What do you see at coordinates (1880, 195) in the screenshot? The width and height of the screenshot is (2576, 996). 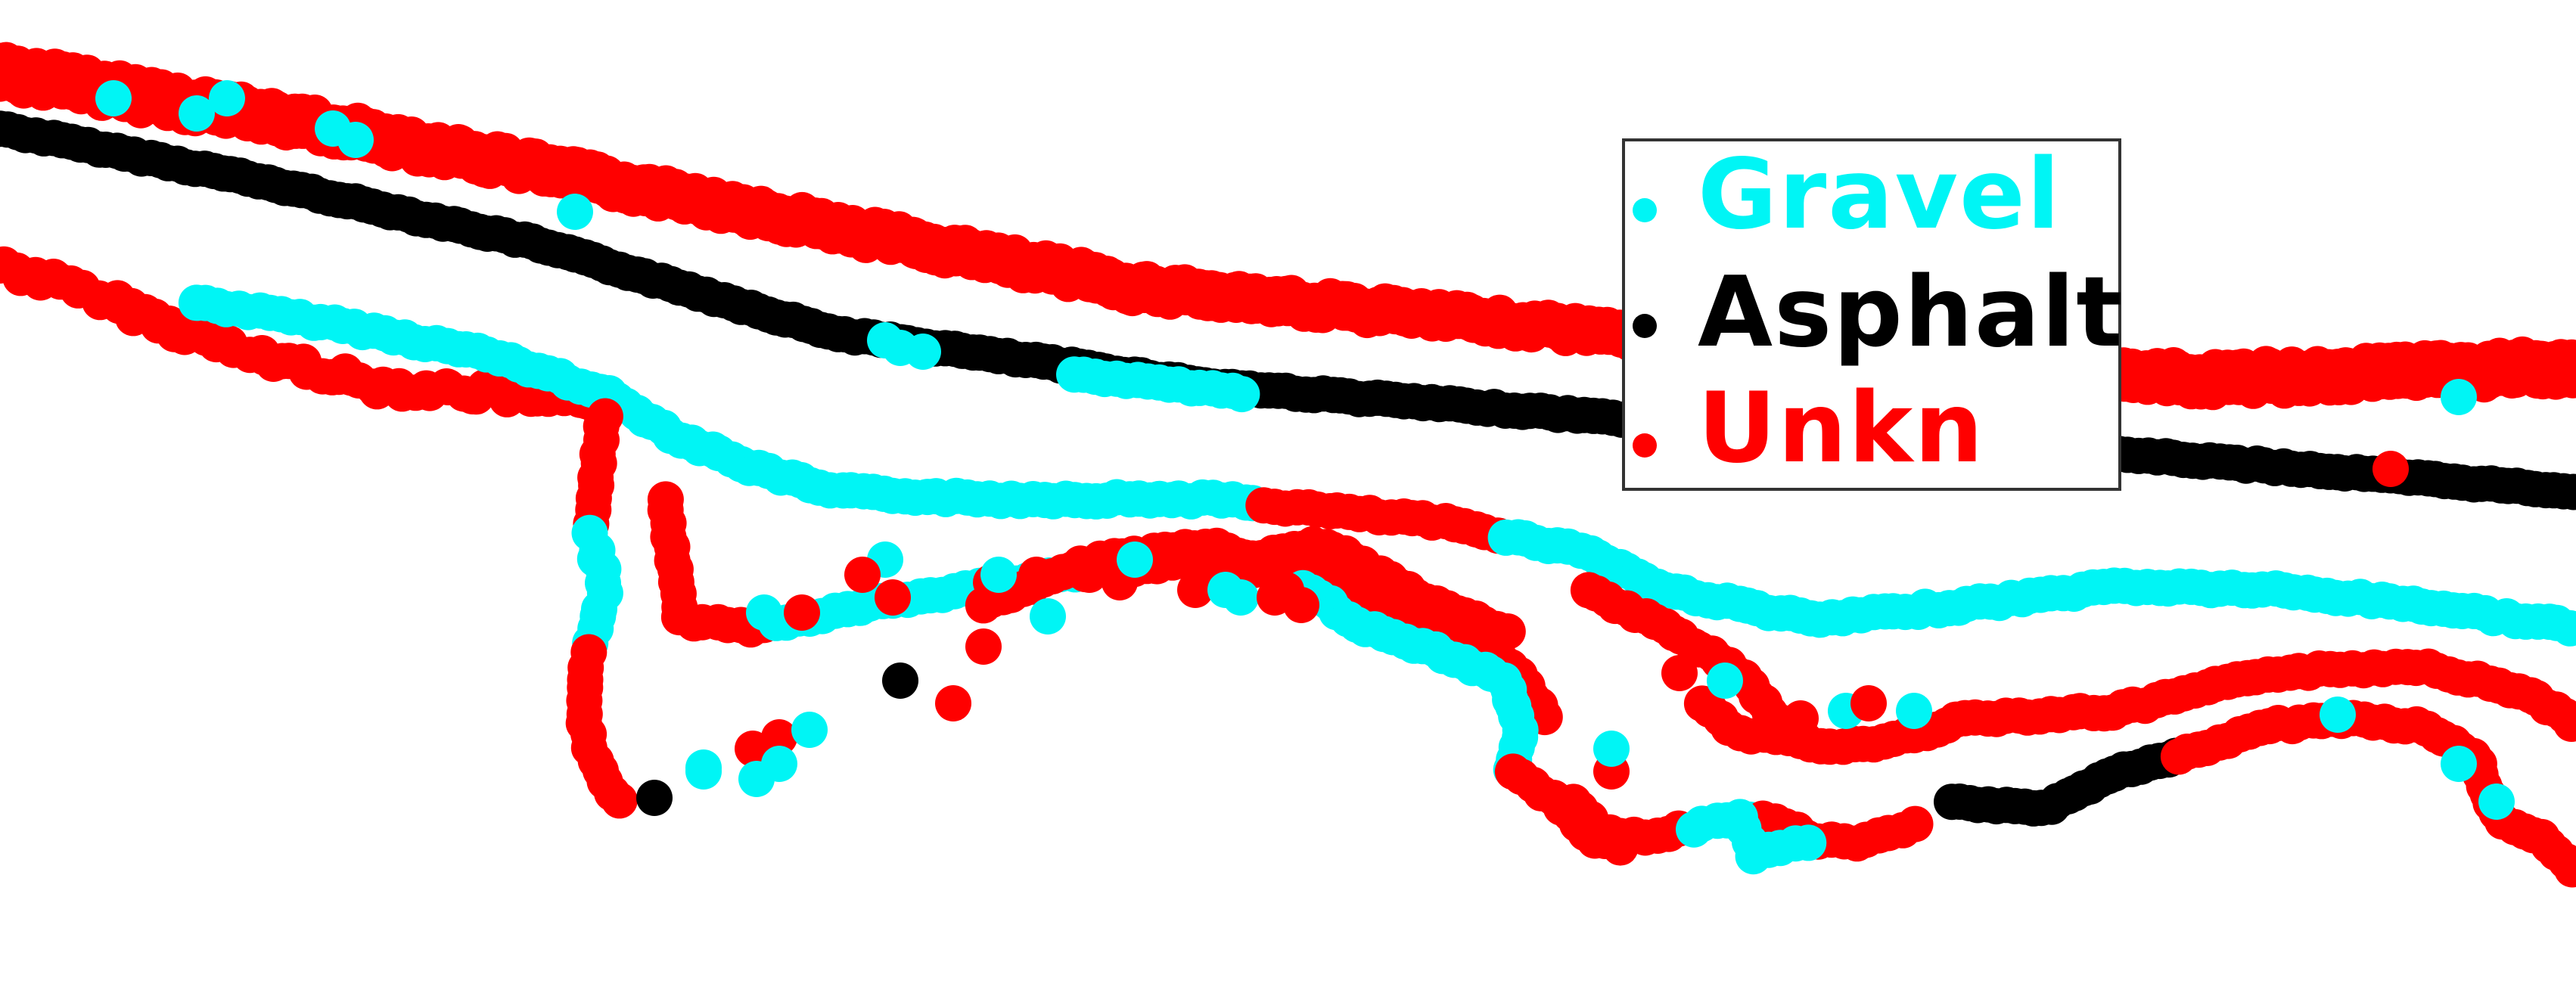 I see `legend-label-gravel: Gravel` at bounding box center [1880, 195].